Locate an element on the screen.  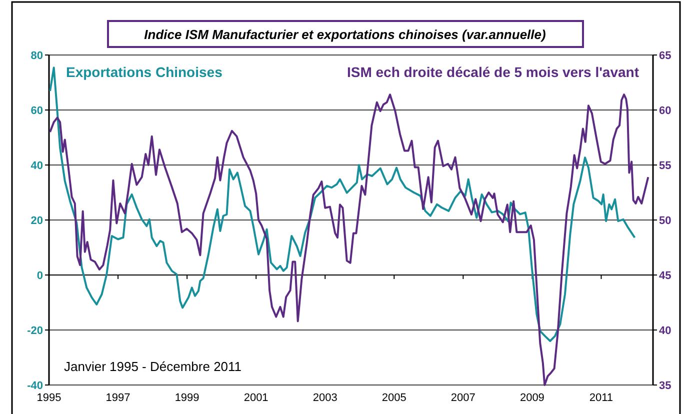
y-tick-label: 0 is located at coordinates (39, 276).